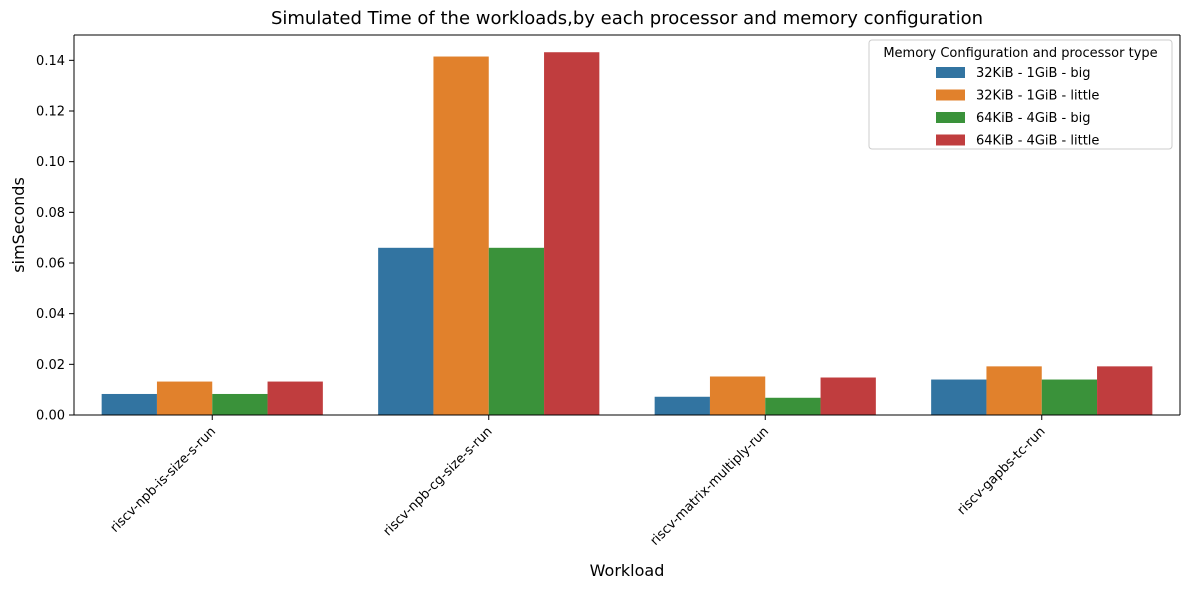  What do you see at coordinates (627, 570) in the screenshot?
I see `x-axis-title: Workload` at bounding box center [627, 570].